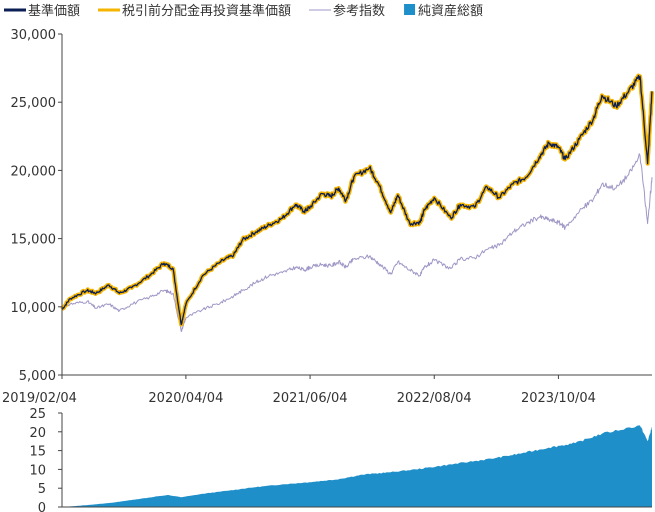 The height and width of the screenshot is (512, 655). Describe the element at coordinates (42, 506) in the screenshot. I see `sub-y-tick-label: 0` at that location.